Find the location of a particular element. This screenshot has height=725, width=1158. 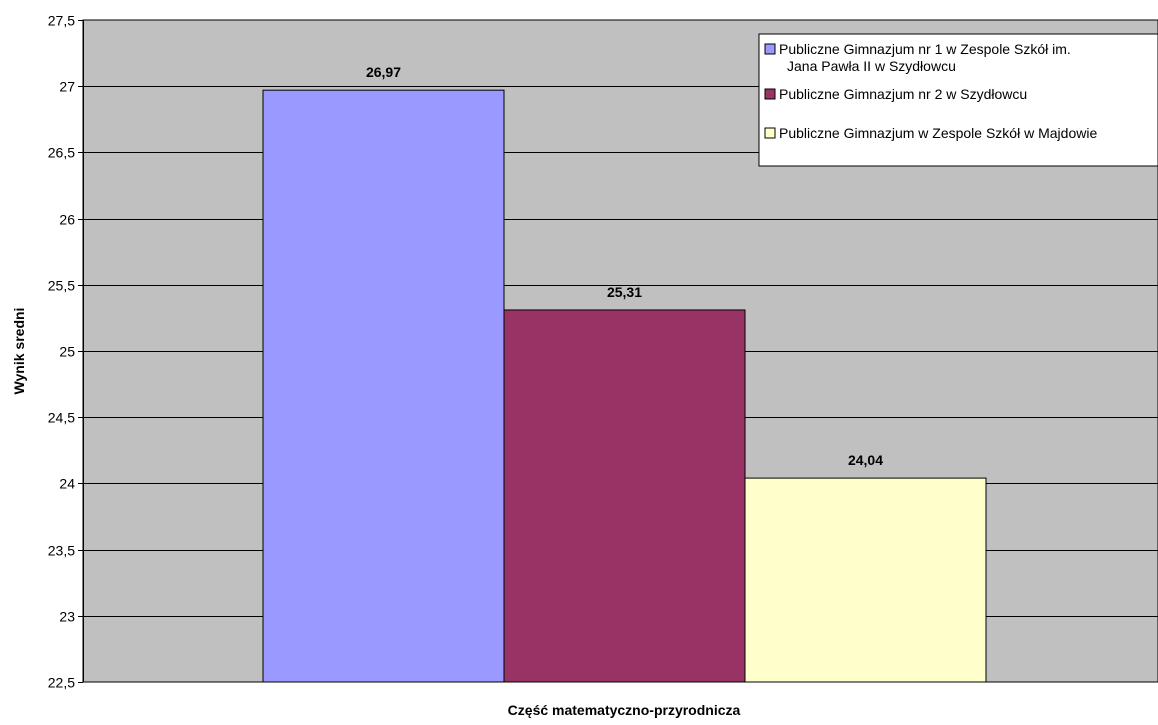

y-tick-label: 26,5 is located at coordinates (61, 153).